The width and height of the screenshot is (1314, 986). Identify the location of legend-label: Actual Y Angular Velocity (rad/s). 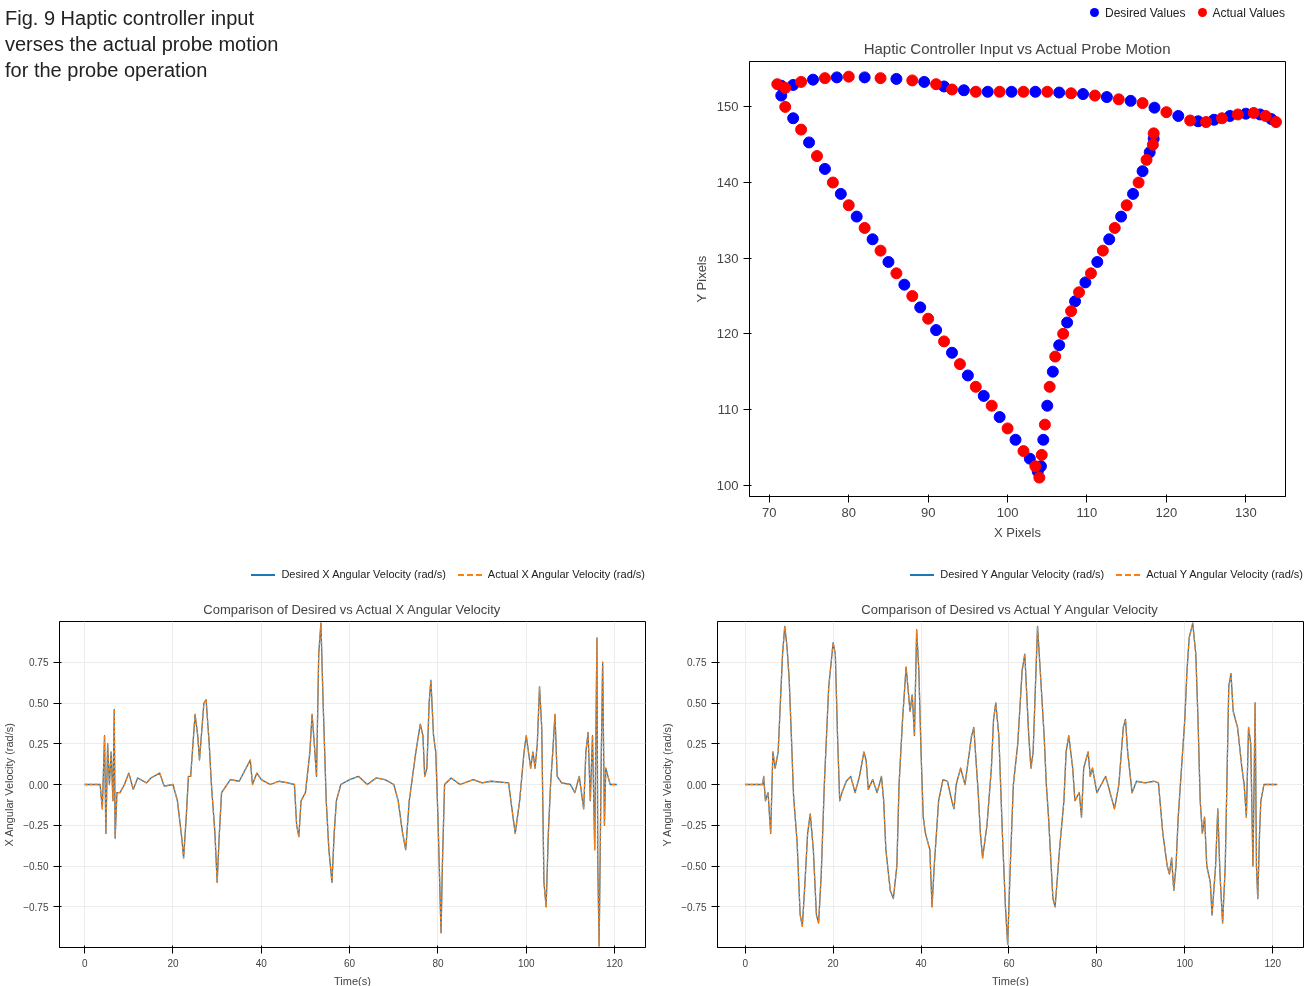
(1224, 574).